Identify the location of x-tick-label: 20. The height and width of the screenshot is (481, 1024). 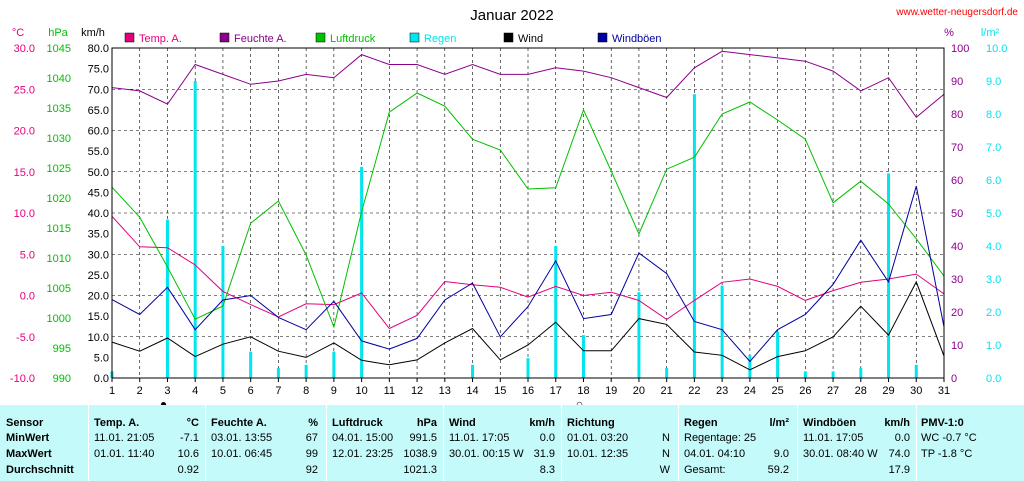
(639, 391).